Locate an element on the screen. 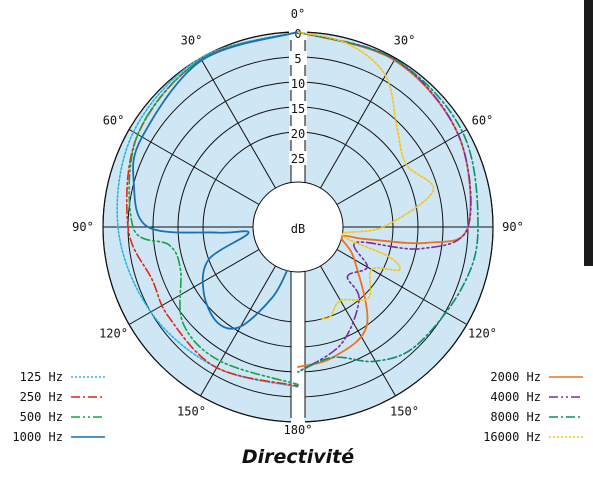 The image size is (593, 481). legend-label: 250 Hz is located at coordinates (41, 397).